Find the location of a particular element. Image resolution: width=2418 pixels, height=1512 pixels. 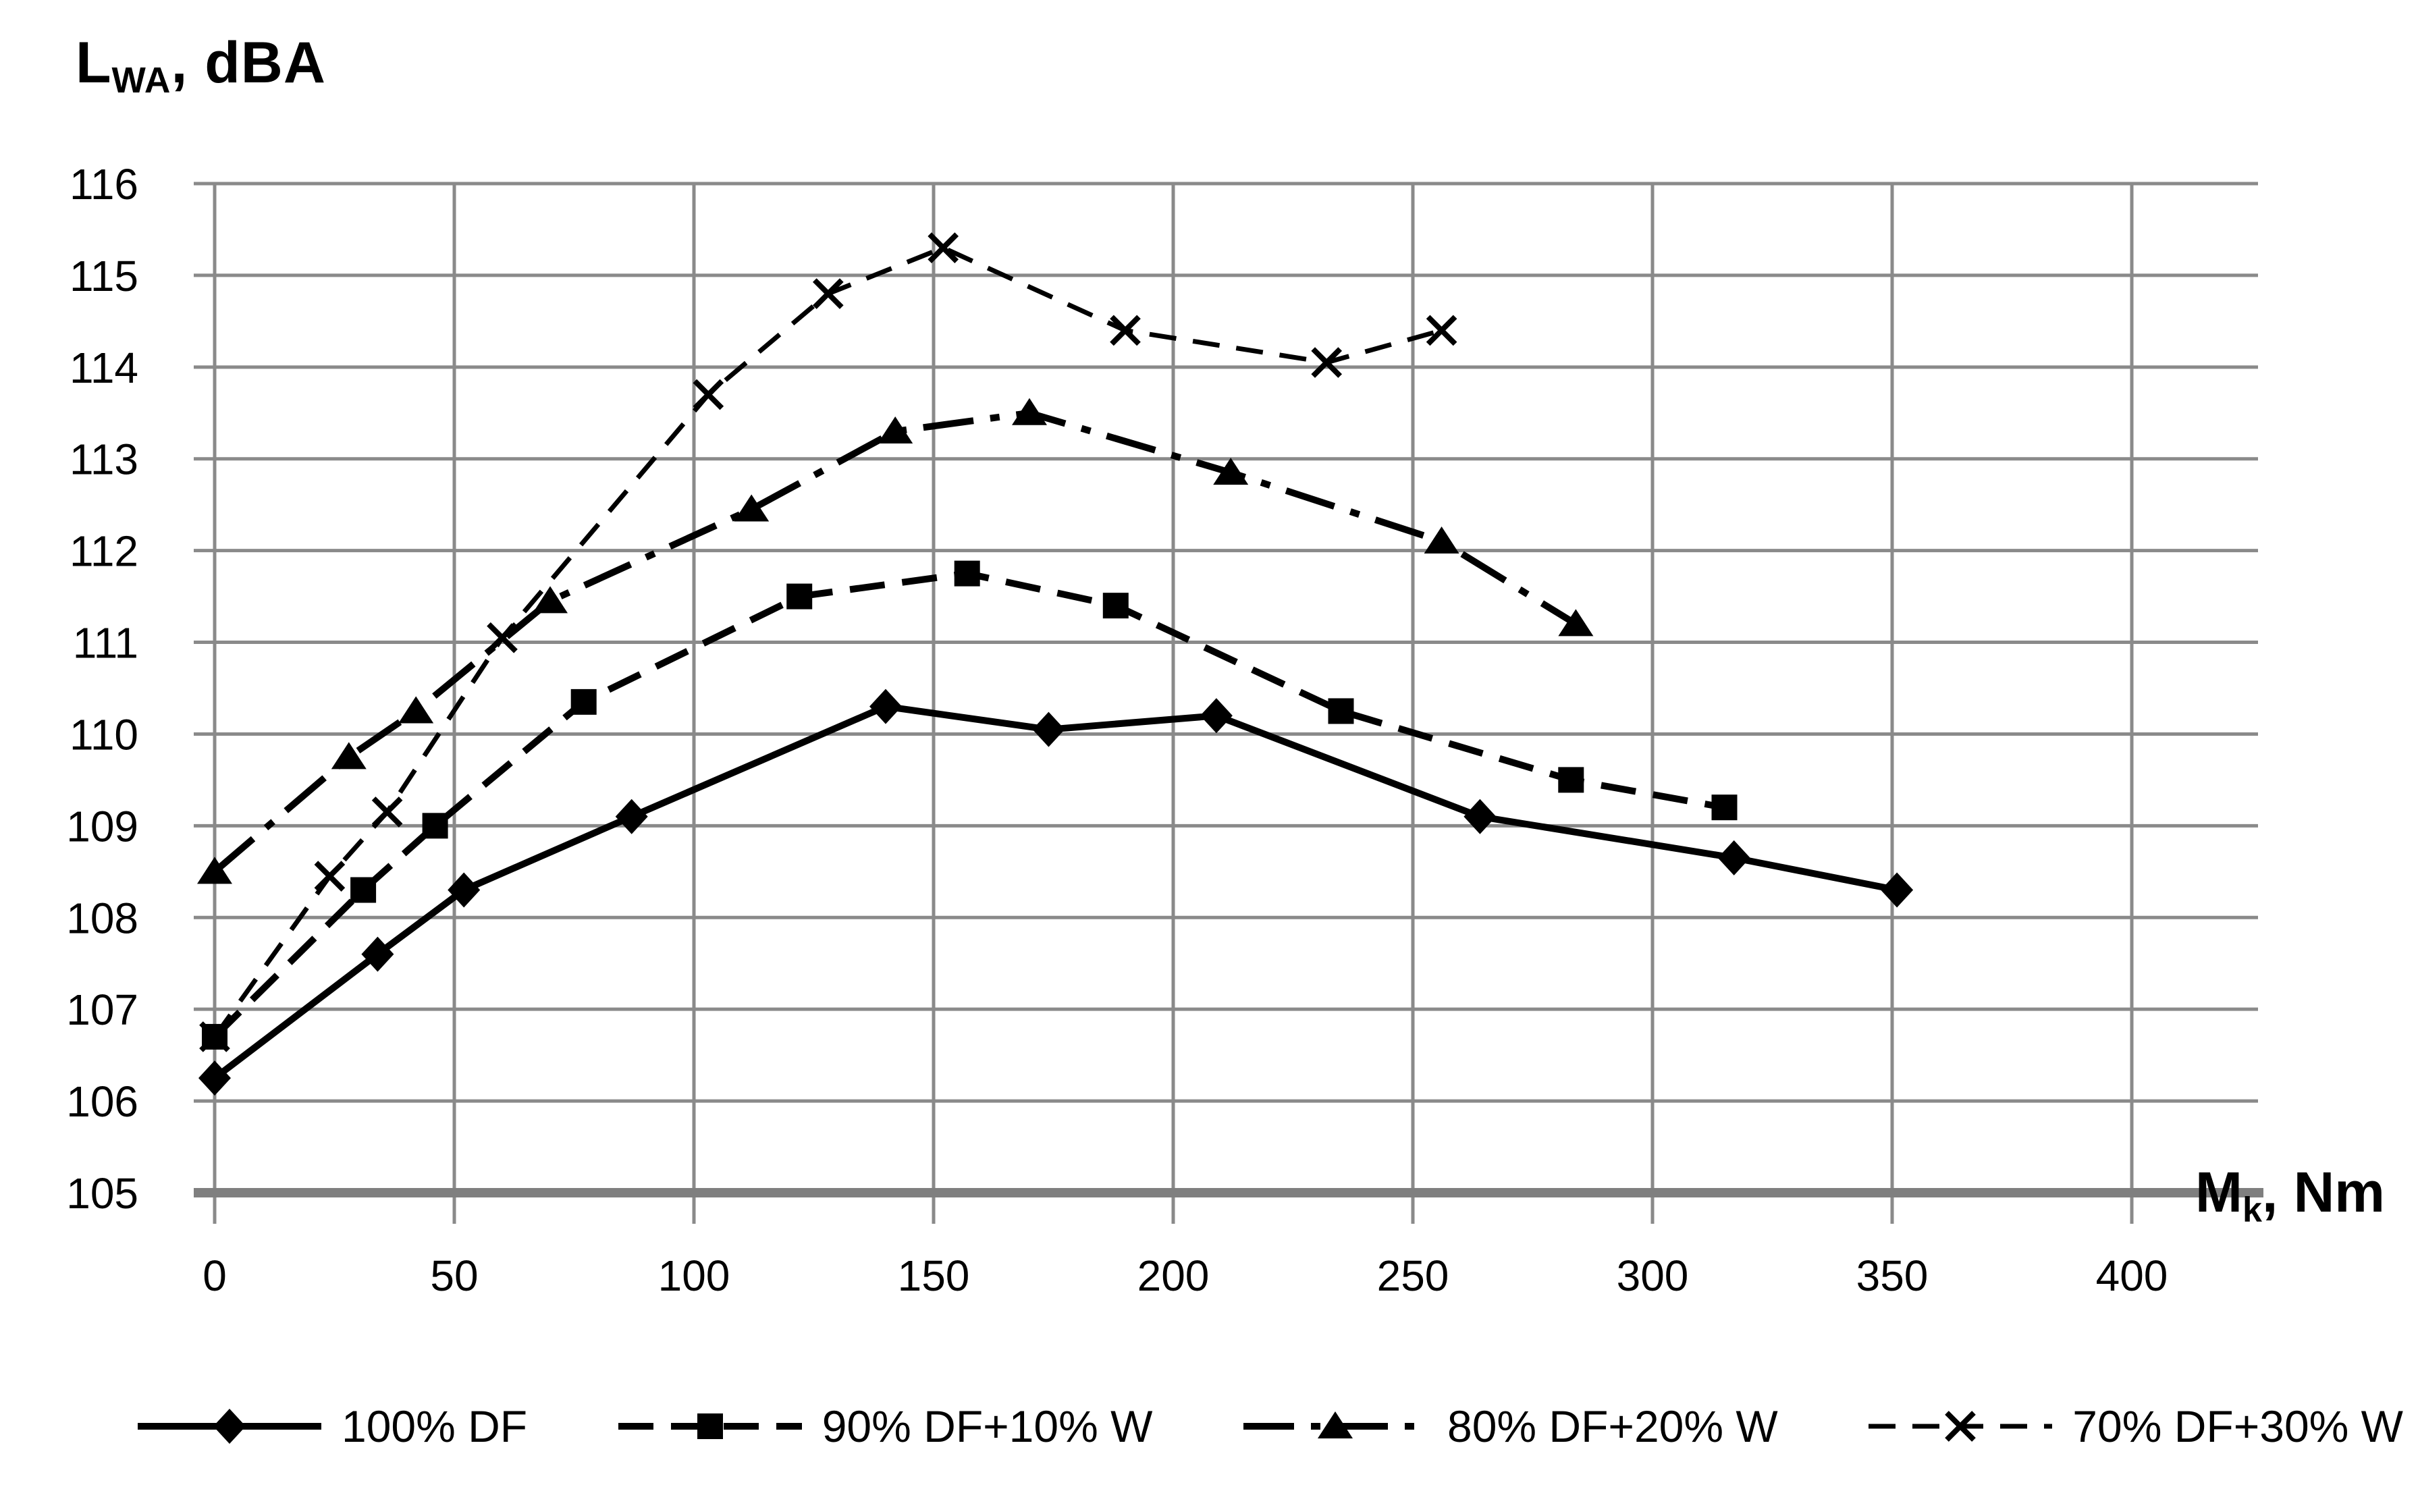

y-tick-label: 107 is located at coordinates (102, 1010).